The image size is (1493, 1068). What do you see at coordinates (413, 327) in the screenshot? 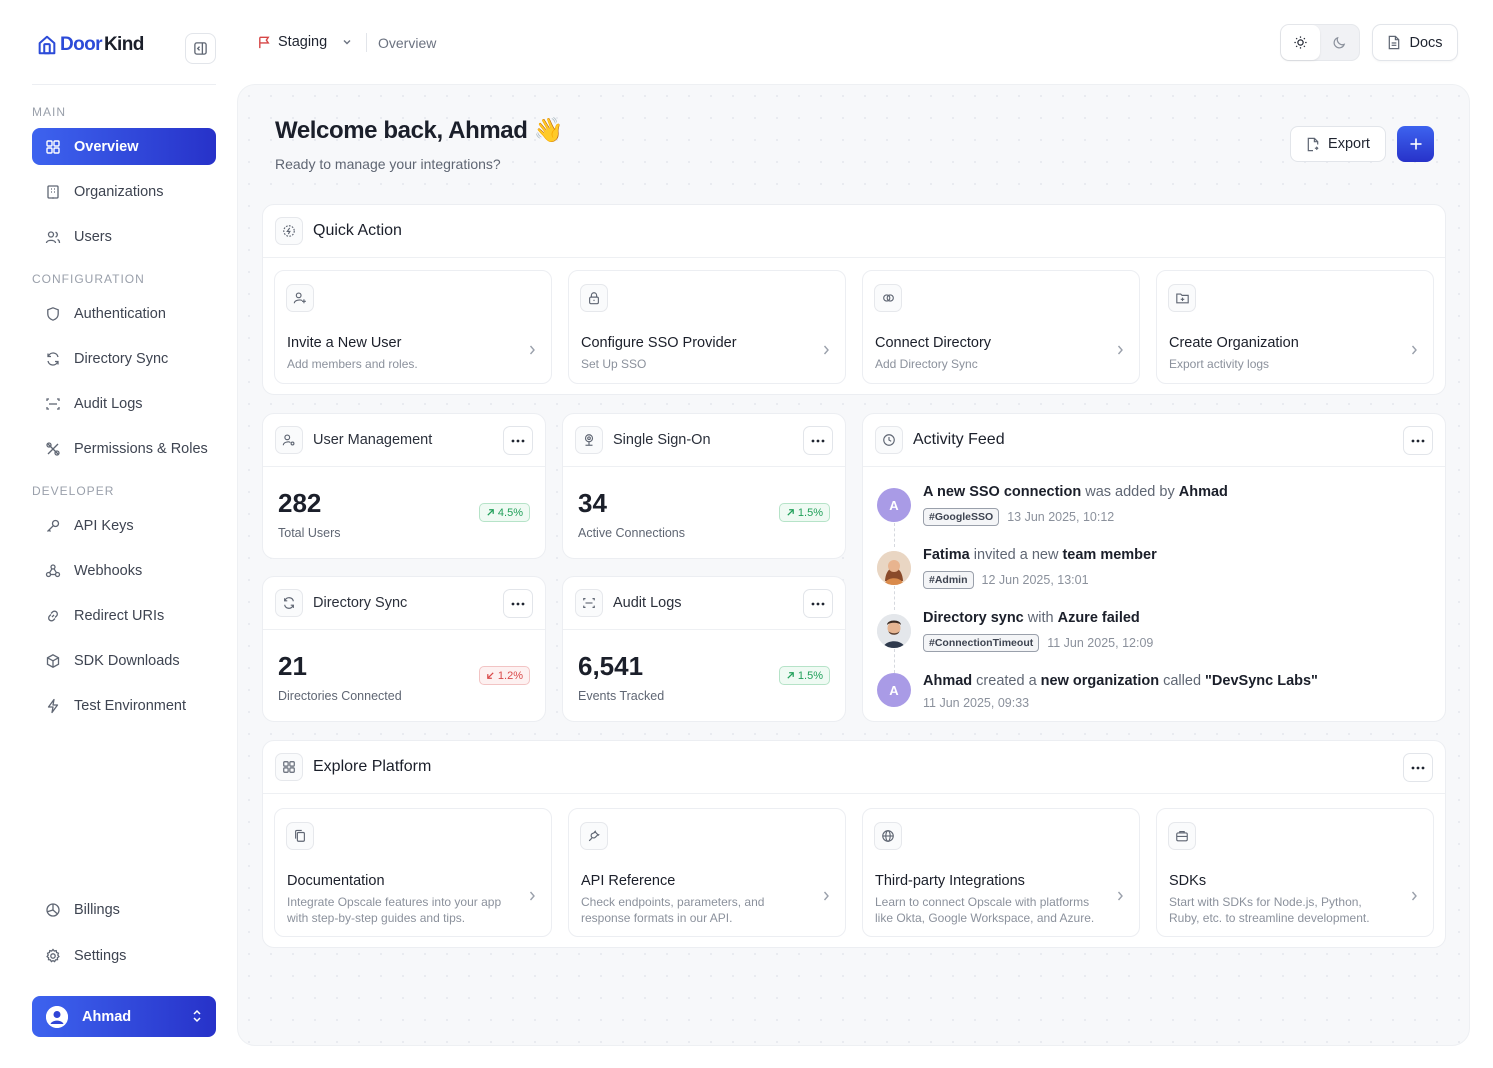
I see `tile-invite-user: Invite a New User Add members and roles.` at bounding box center [413, 327].